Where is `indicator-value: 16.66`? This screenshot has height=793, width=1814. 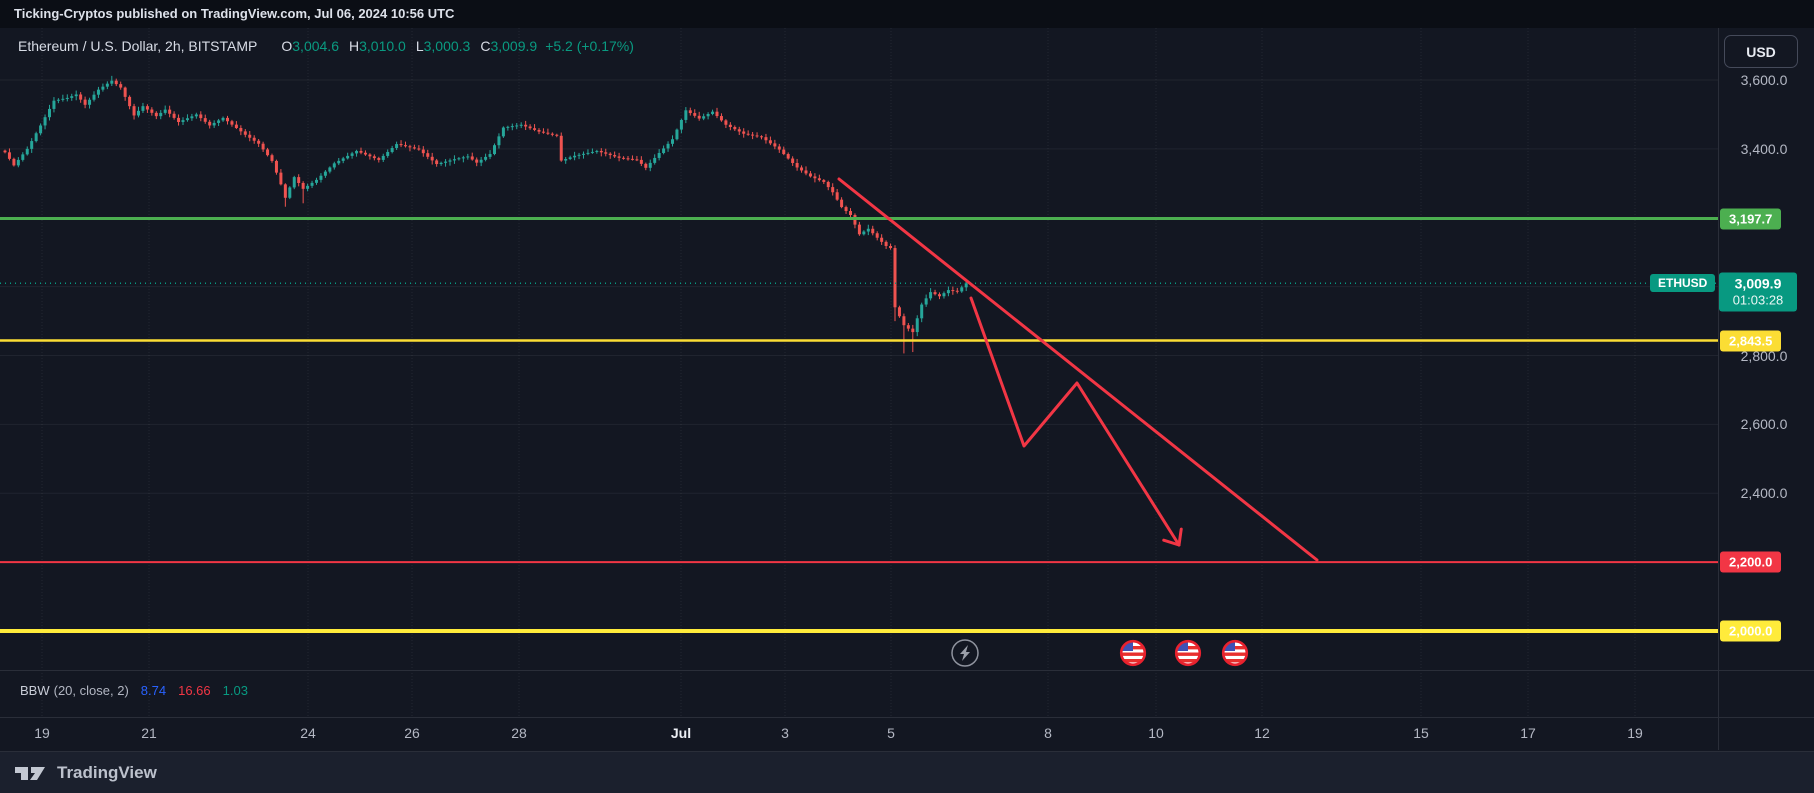 indicator-value: 16.66 is located at coordinates (194, 690).